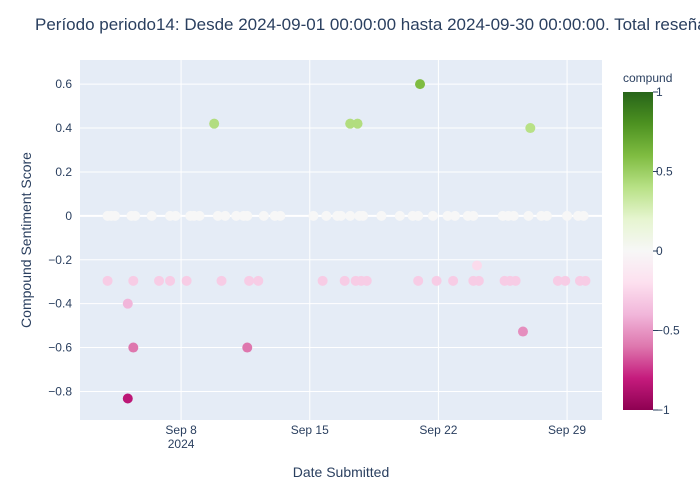  I want to click on x-tick-label: Sep 15, so click(310, 430).